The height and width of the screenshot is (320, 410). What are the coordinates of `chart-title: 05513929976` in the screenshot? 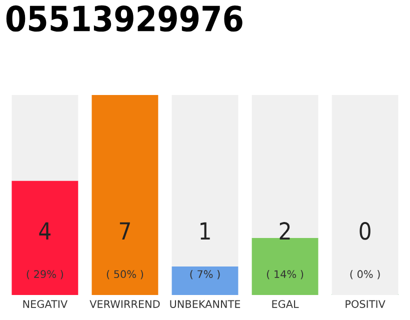 It's located at (124, 18).